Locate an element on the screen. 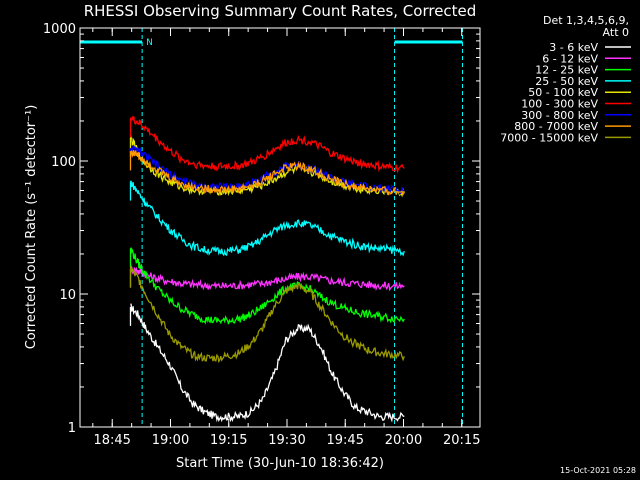 Image resolution: width=640 pixels, height=480 pixels. night-label: N is located at coordinates (149, 43).